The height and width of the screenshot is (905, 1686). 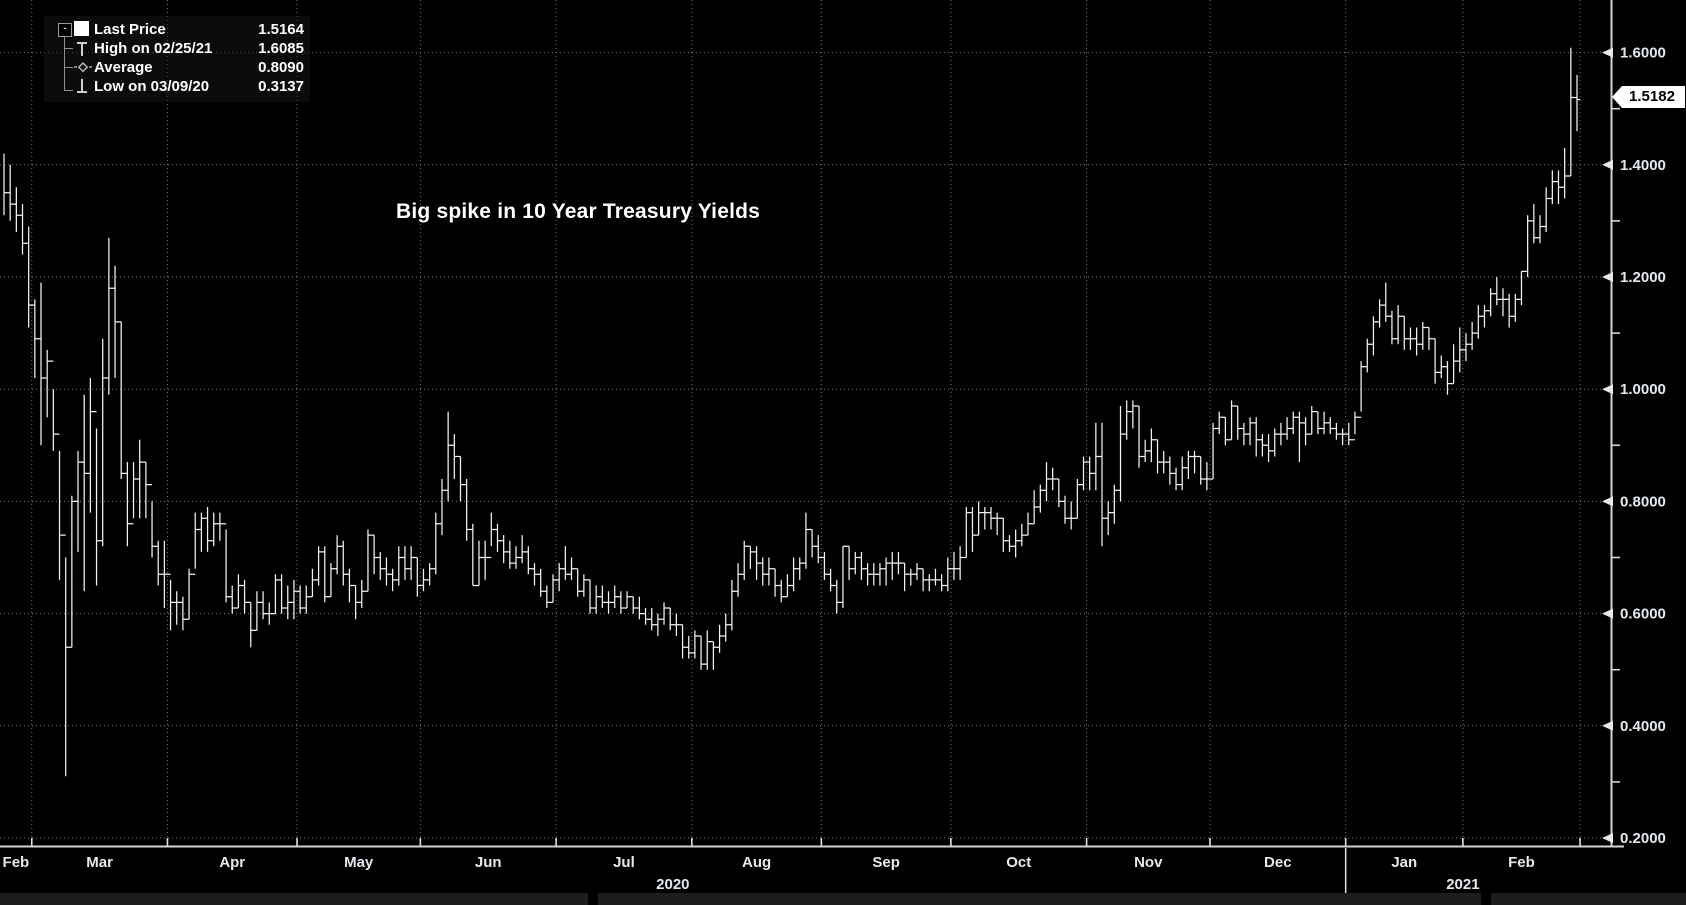 I want to click on x-axis-month-label: May, so click(x=359, y=862).